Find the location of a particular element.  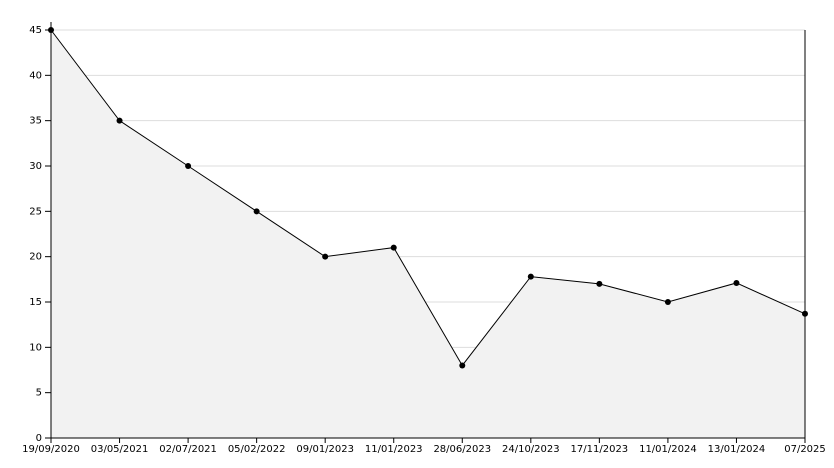

y-tick-label: 40 is located at coordinates (35, 75).